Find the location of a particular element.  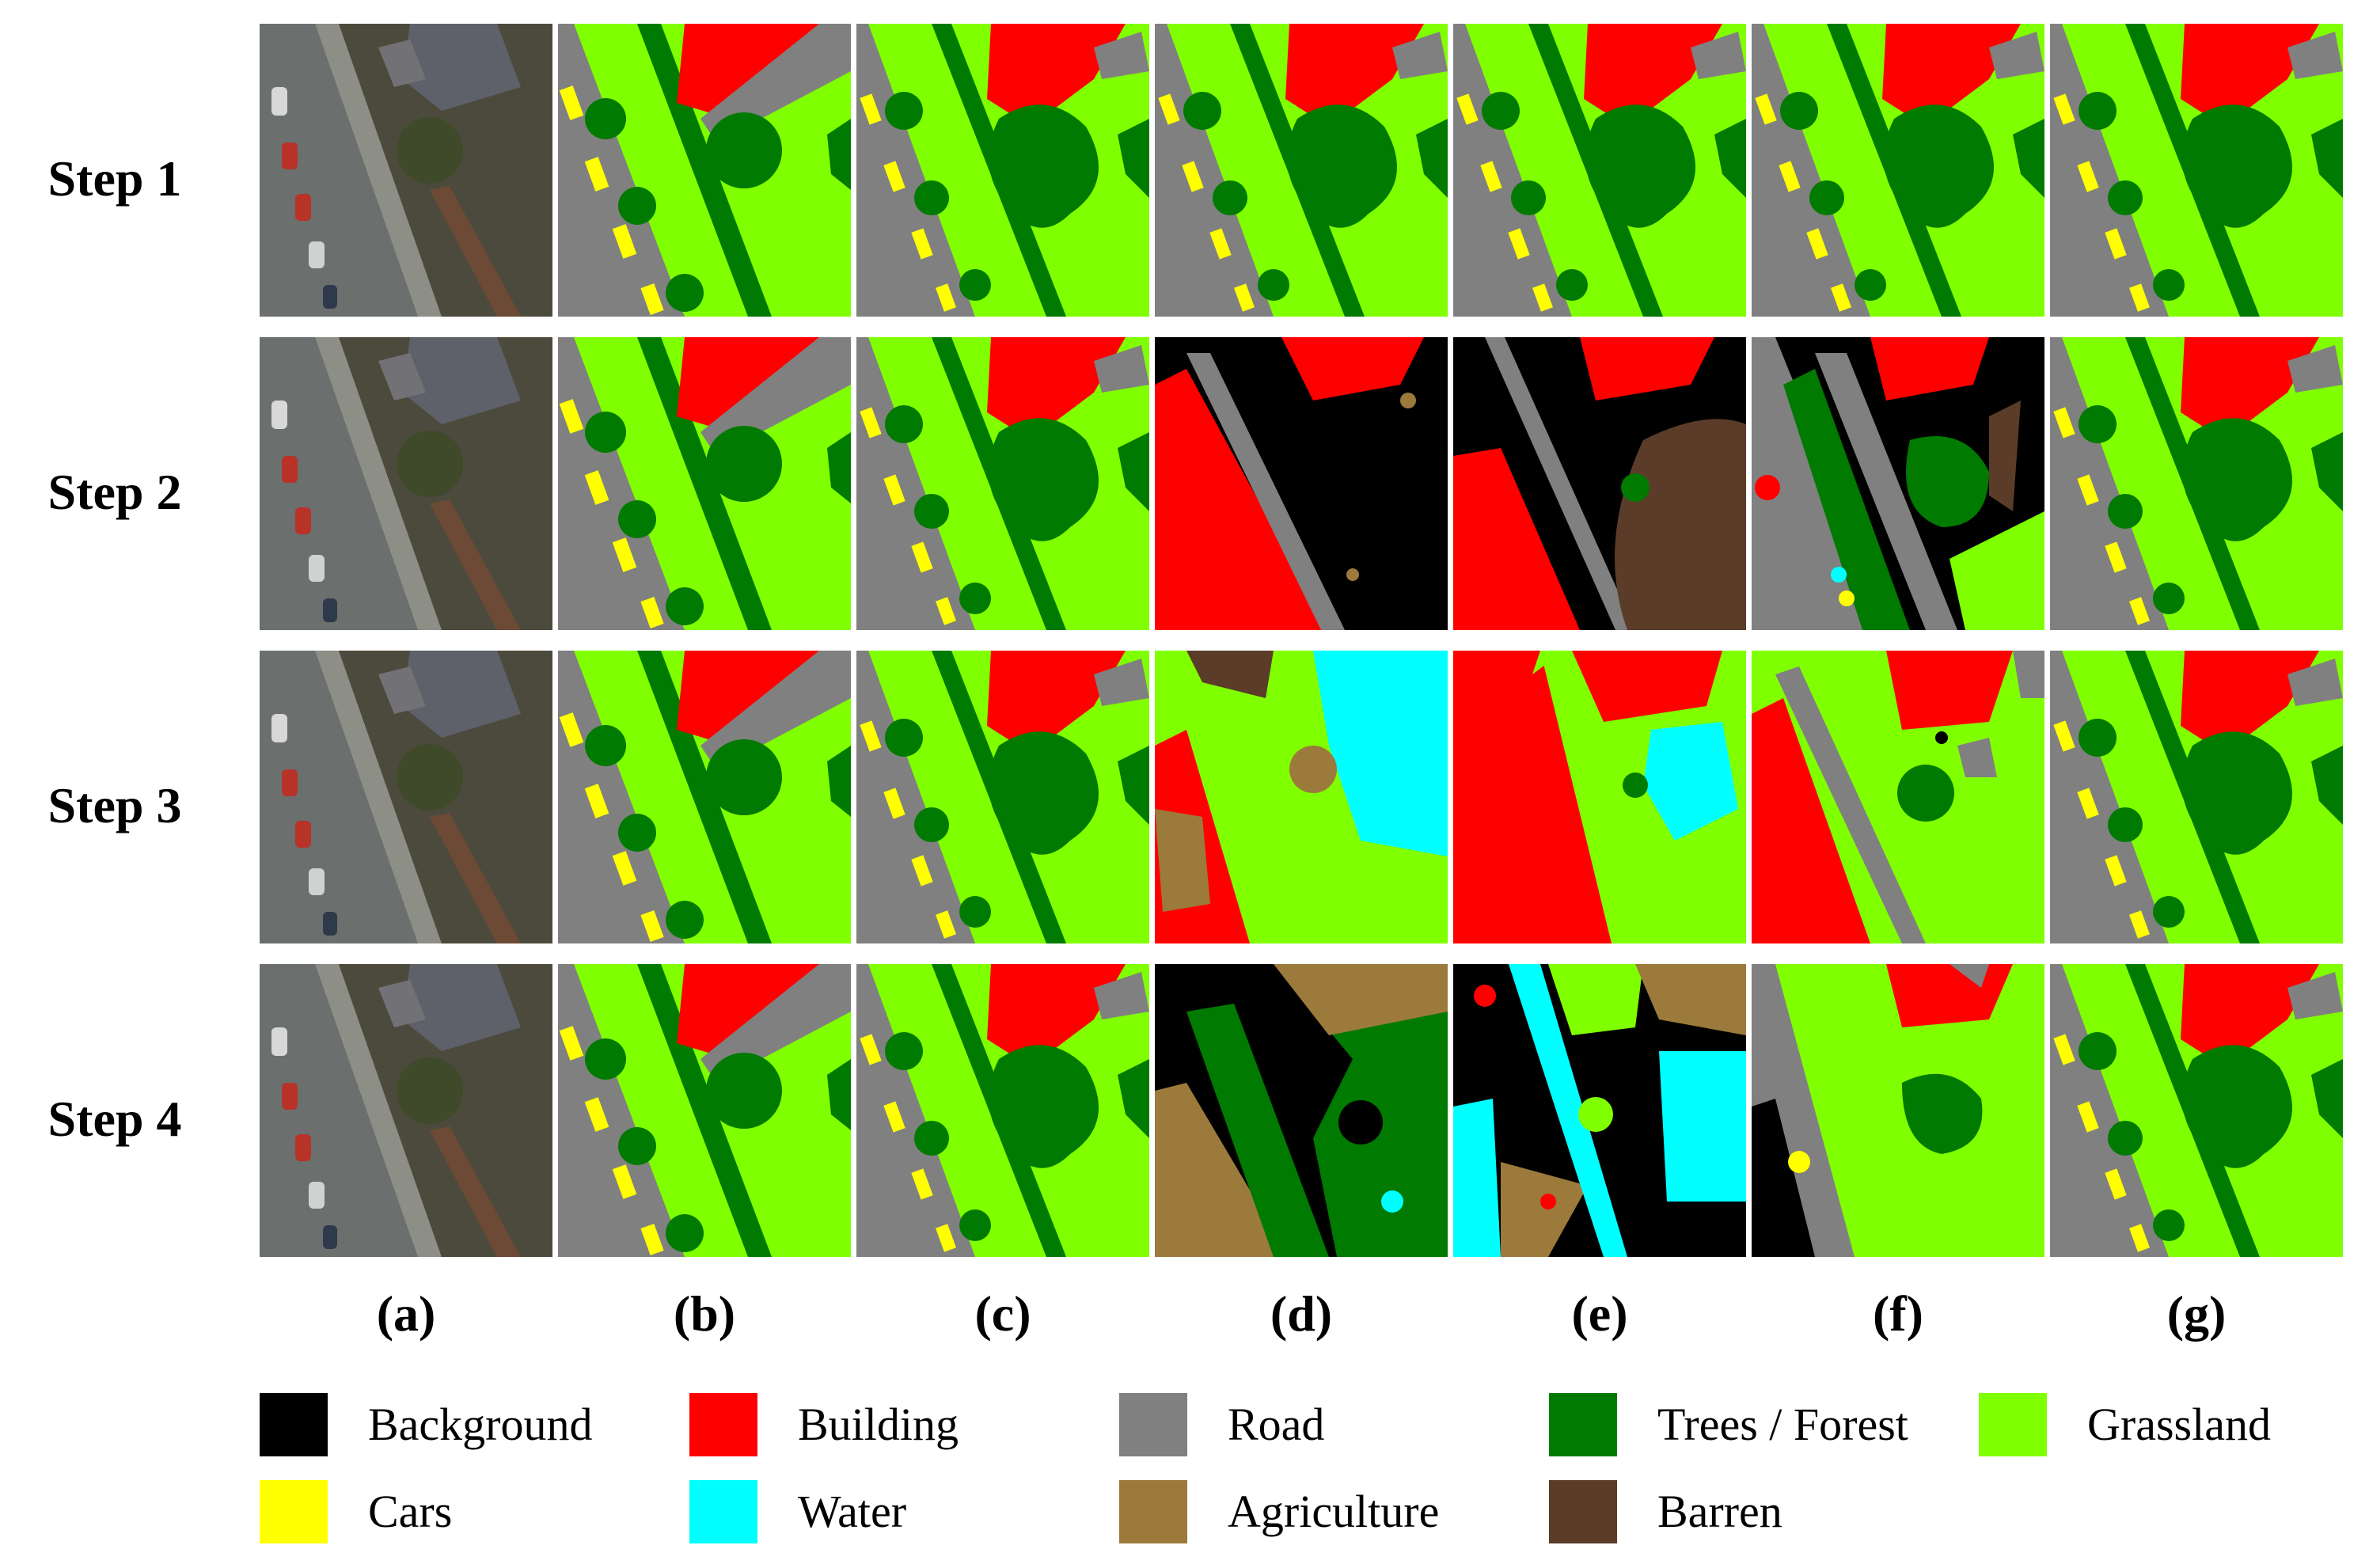

panel-step3-d is located at coordinates (1301, 797).